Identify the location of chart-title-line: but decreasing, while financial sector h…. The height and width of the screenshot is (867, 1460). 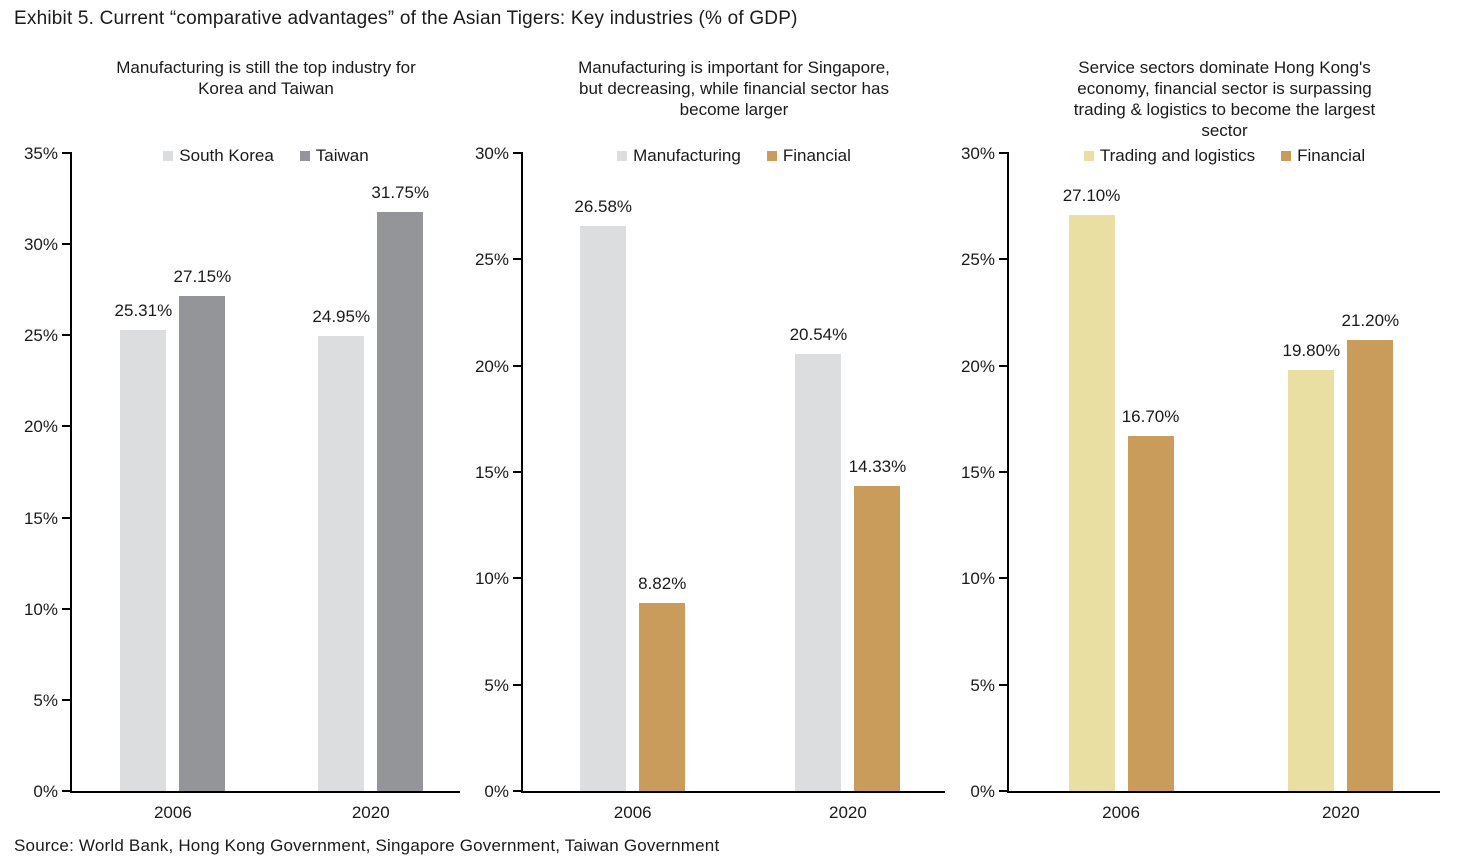
(734, 88).